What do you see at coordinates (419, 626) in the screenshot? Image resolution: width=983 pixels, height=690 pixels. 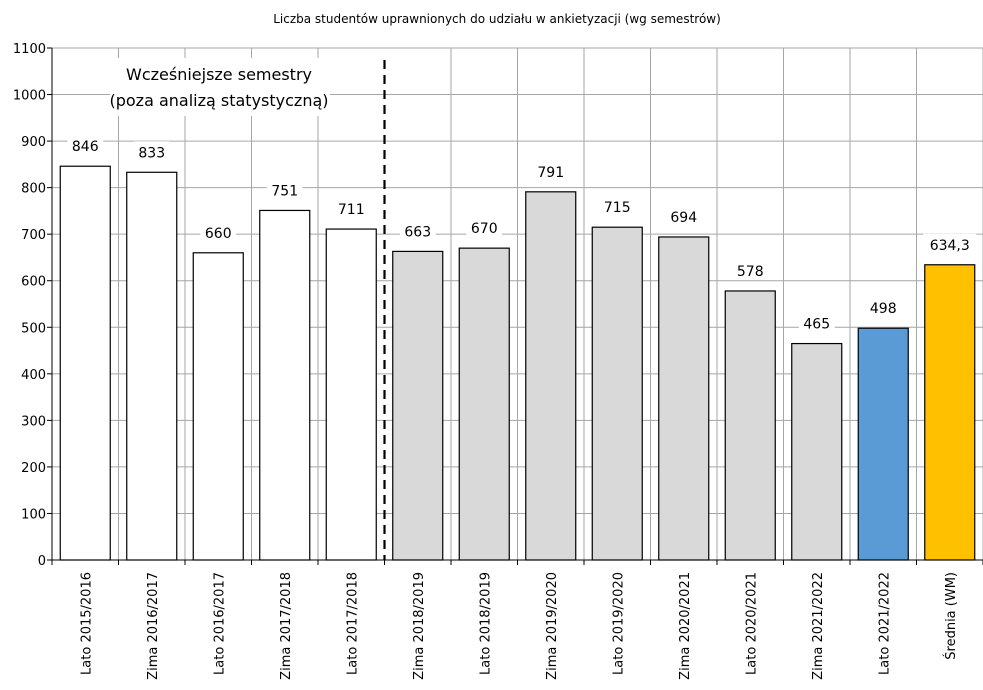 I see `category-label: Zima 2018/2019` at bounding box center [419, 626].